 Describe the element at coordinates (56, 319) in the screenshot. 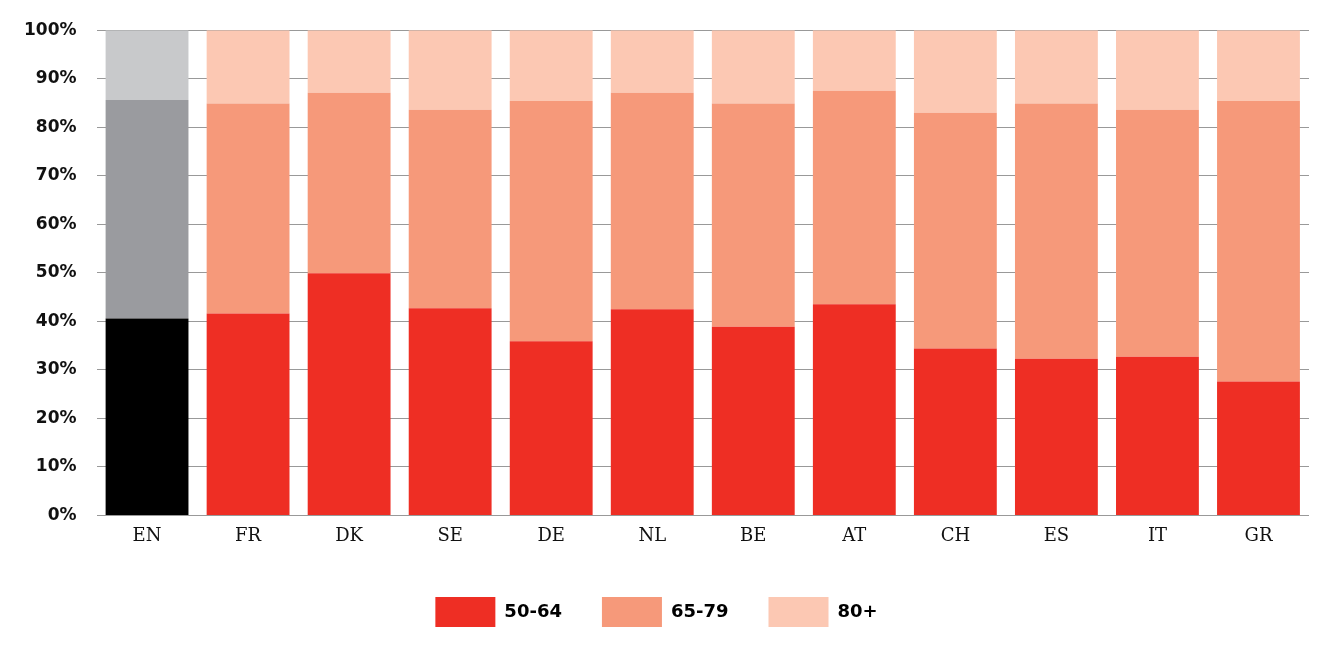

I see `y-tick-label: 40%` at that location.